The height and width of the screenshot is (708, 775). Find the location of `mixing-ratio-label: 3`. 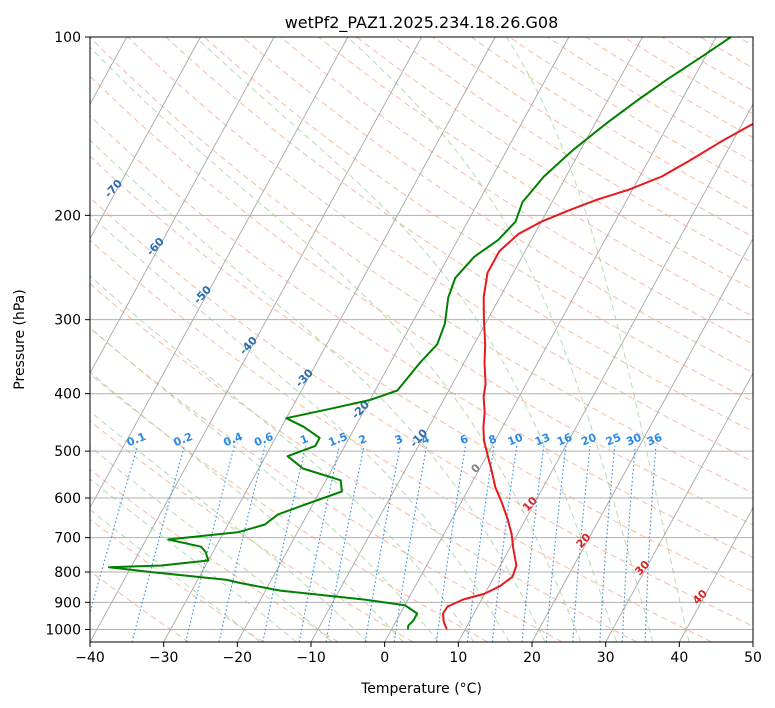

mixing-ratio-label: 3 is located at coordinates (399, 439).